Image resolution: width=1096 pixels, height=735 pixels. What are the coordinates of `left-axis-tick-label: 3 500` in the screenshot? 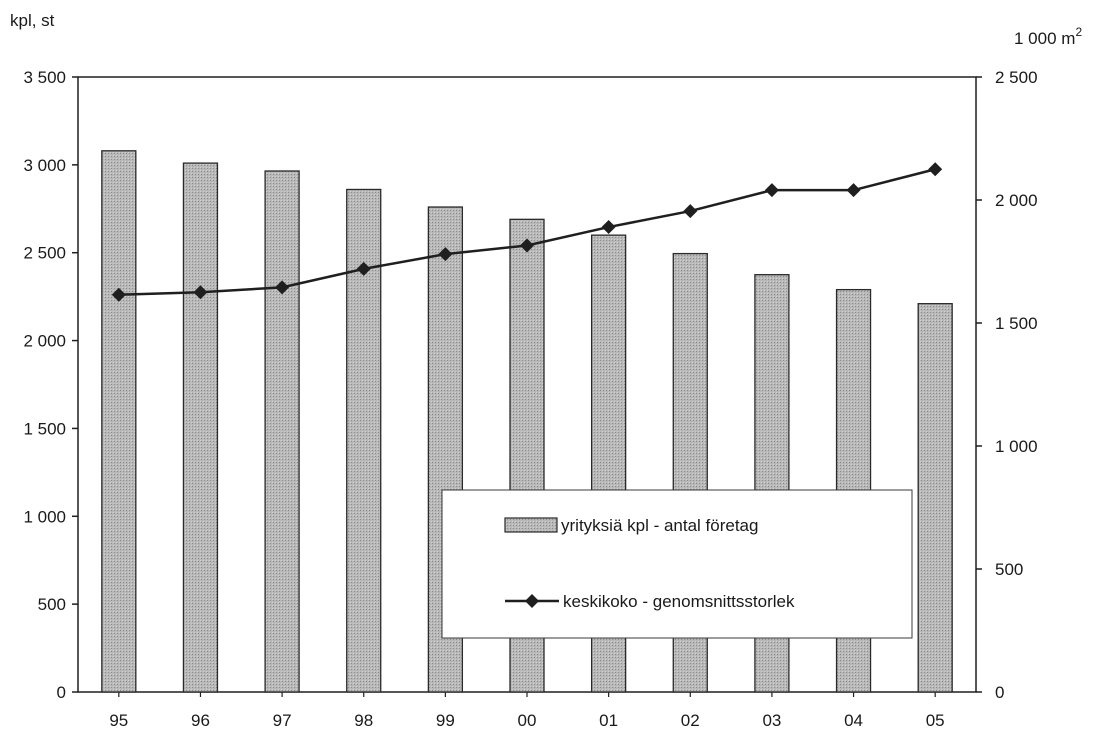 It's located at (44, 77).